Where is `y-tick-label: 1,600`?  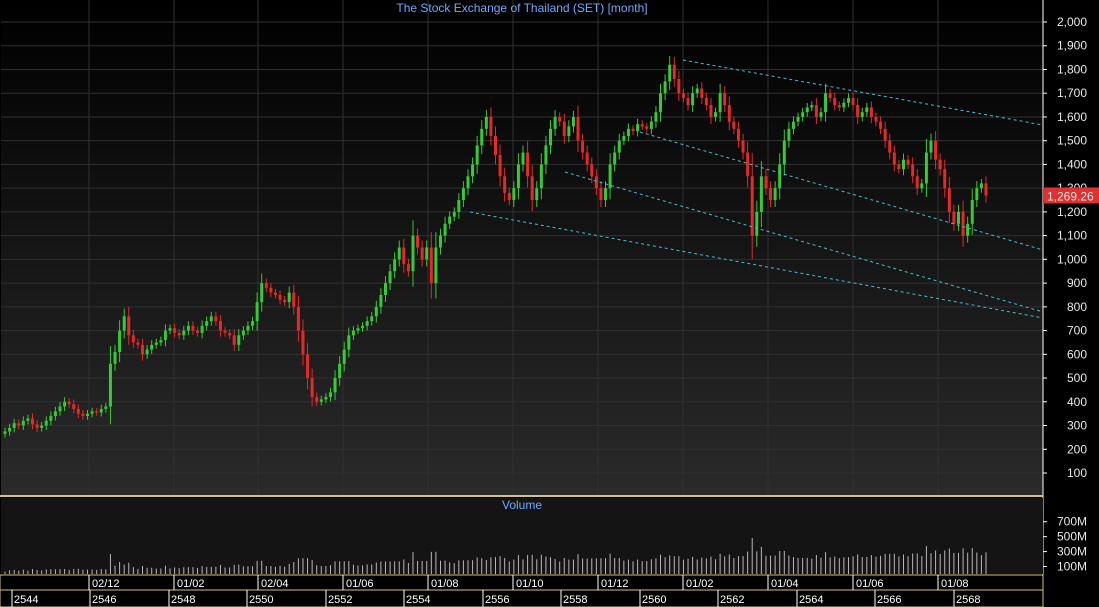
y-tick-label: 1,600 is located at coordinates (1072, 117).